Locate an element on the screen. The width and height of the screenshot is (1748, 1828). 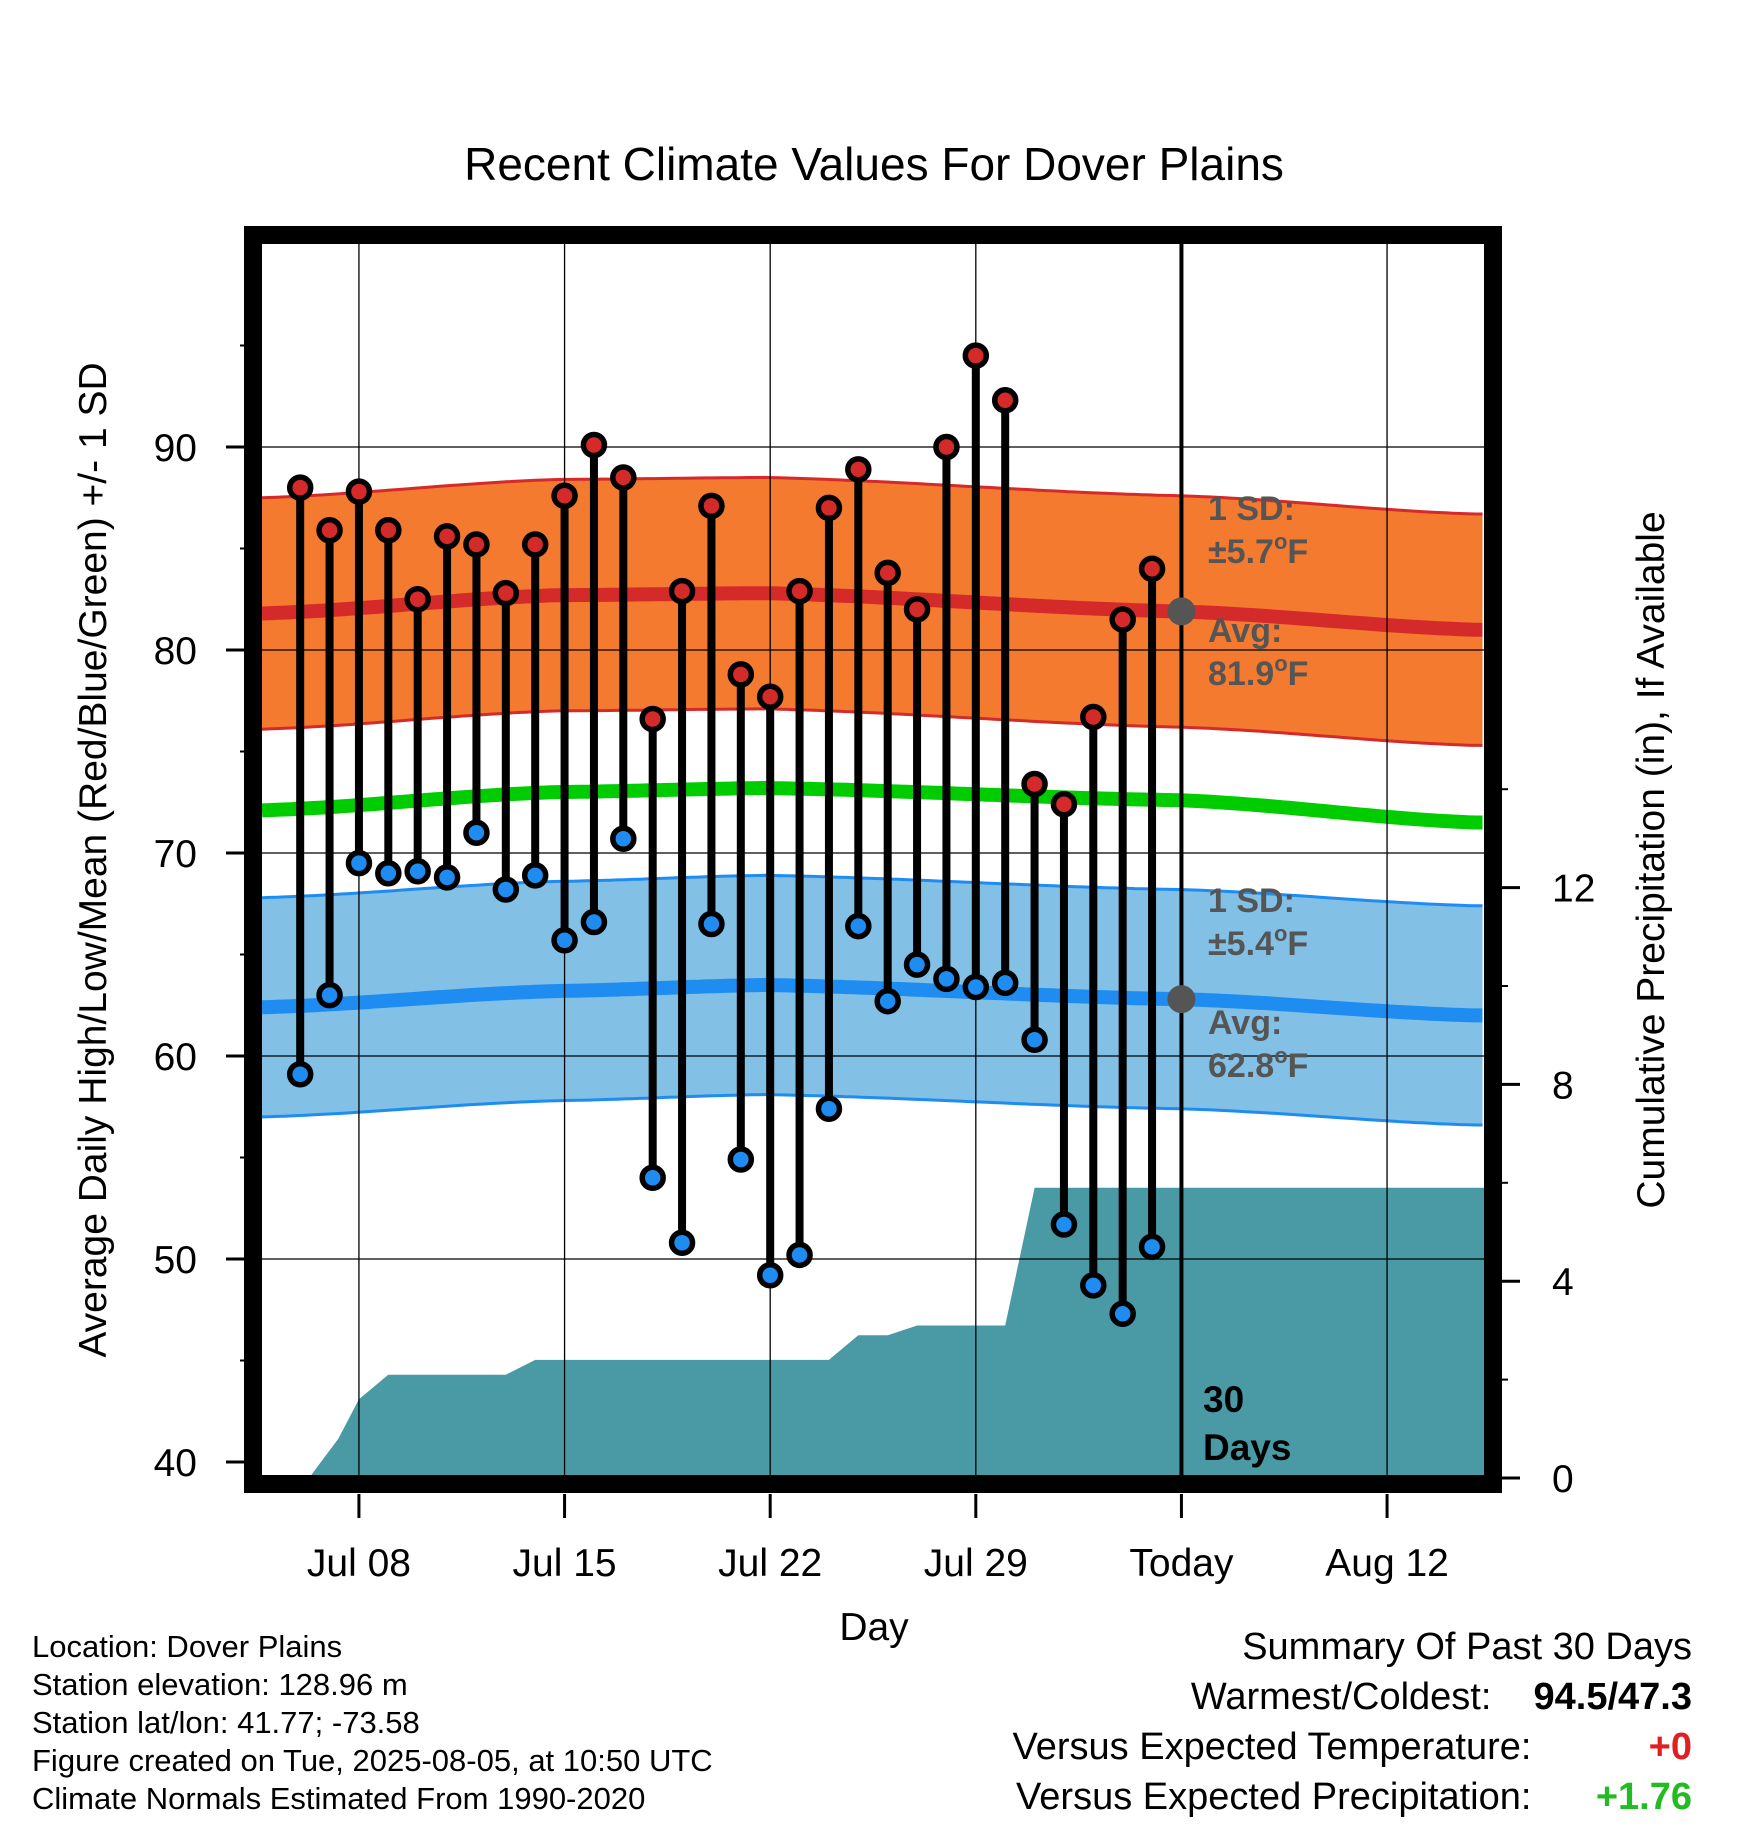
temp-label: Versus Expected Temperature: is located at coordinates (1272, 1747).